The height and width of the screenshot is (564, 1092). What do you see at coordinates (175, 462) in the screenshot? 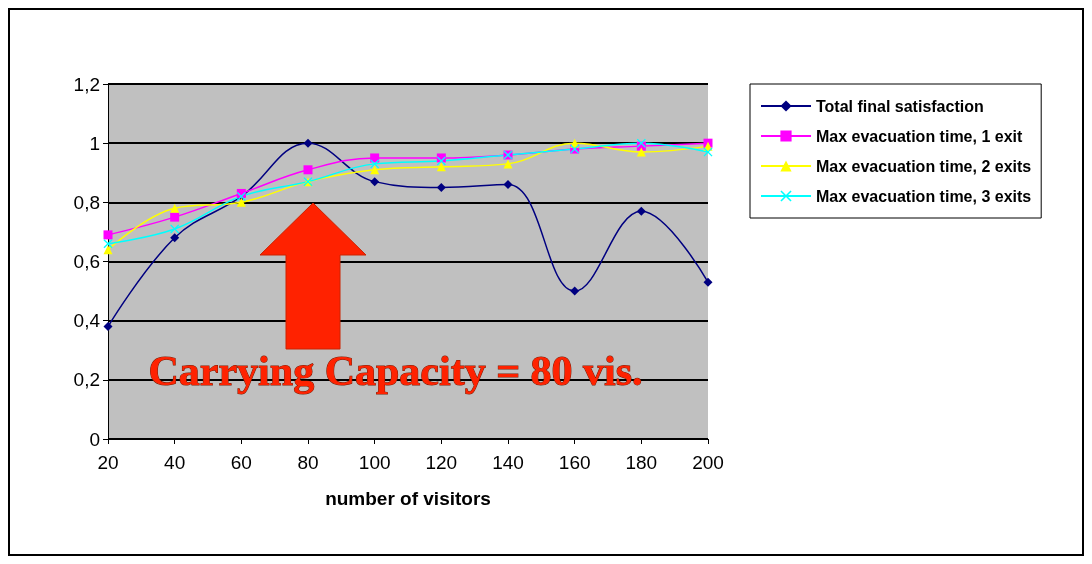
I see `x-tick-label: 40` at bounding box center [175, 462].